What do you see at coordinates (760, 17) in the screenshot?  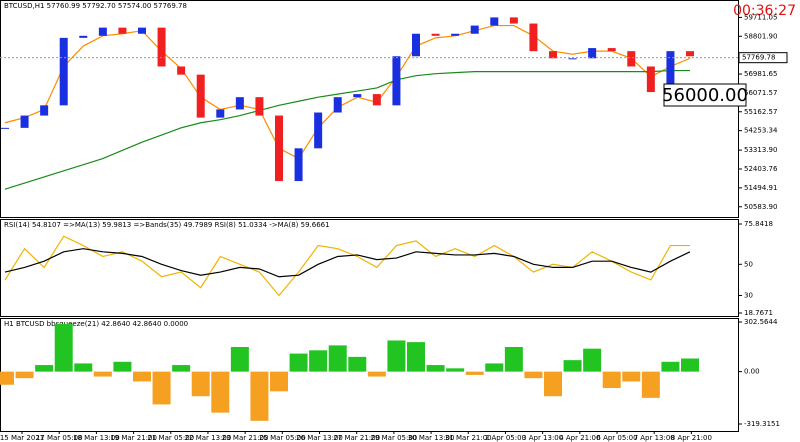 I see `y-tick-label: 59711.05` at bounding box center [760, 17].